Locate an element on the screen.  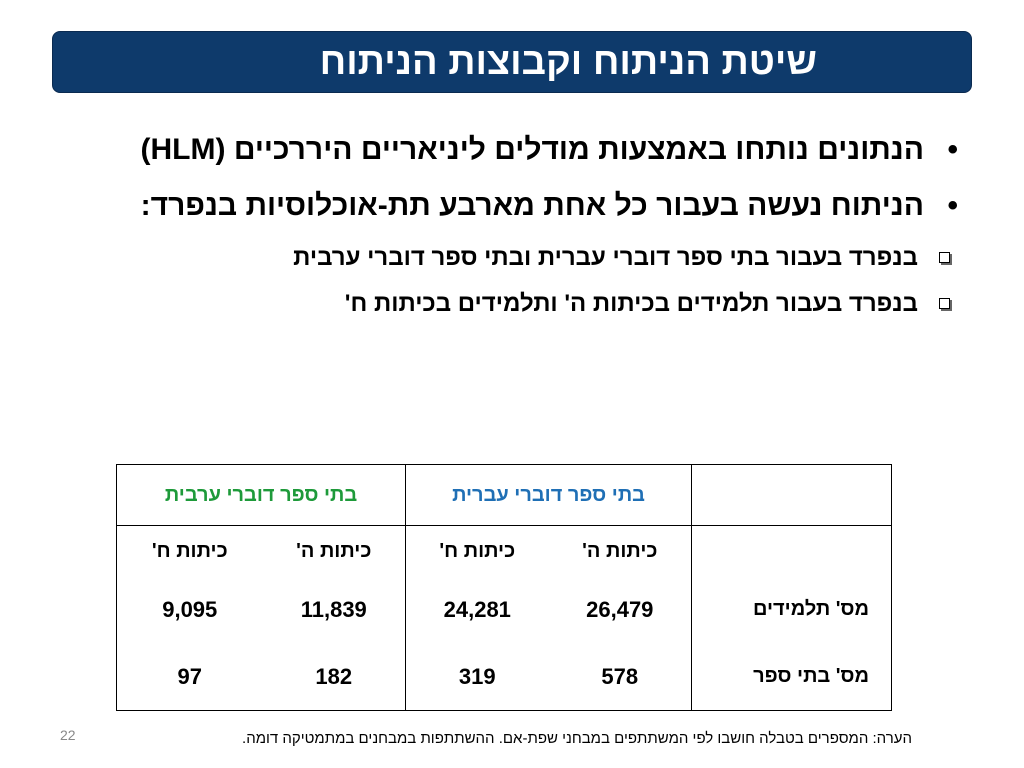
table-cell: 319 is located at coordinates (477, 677).